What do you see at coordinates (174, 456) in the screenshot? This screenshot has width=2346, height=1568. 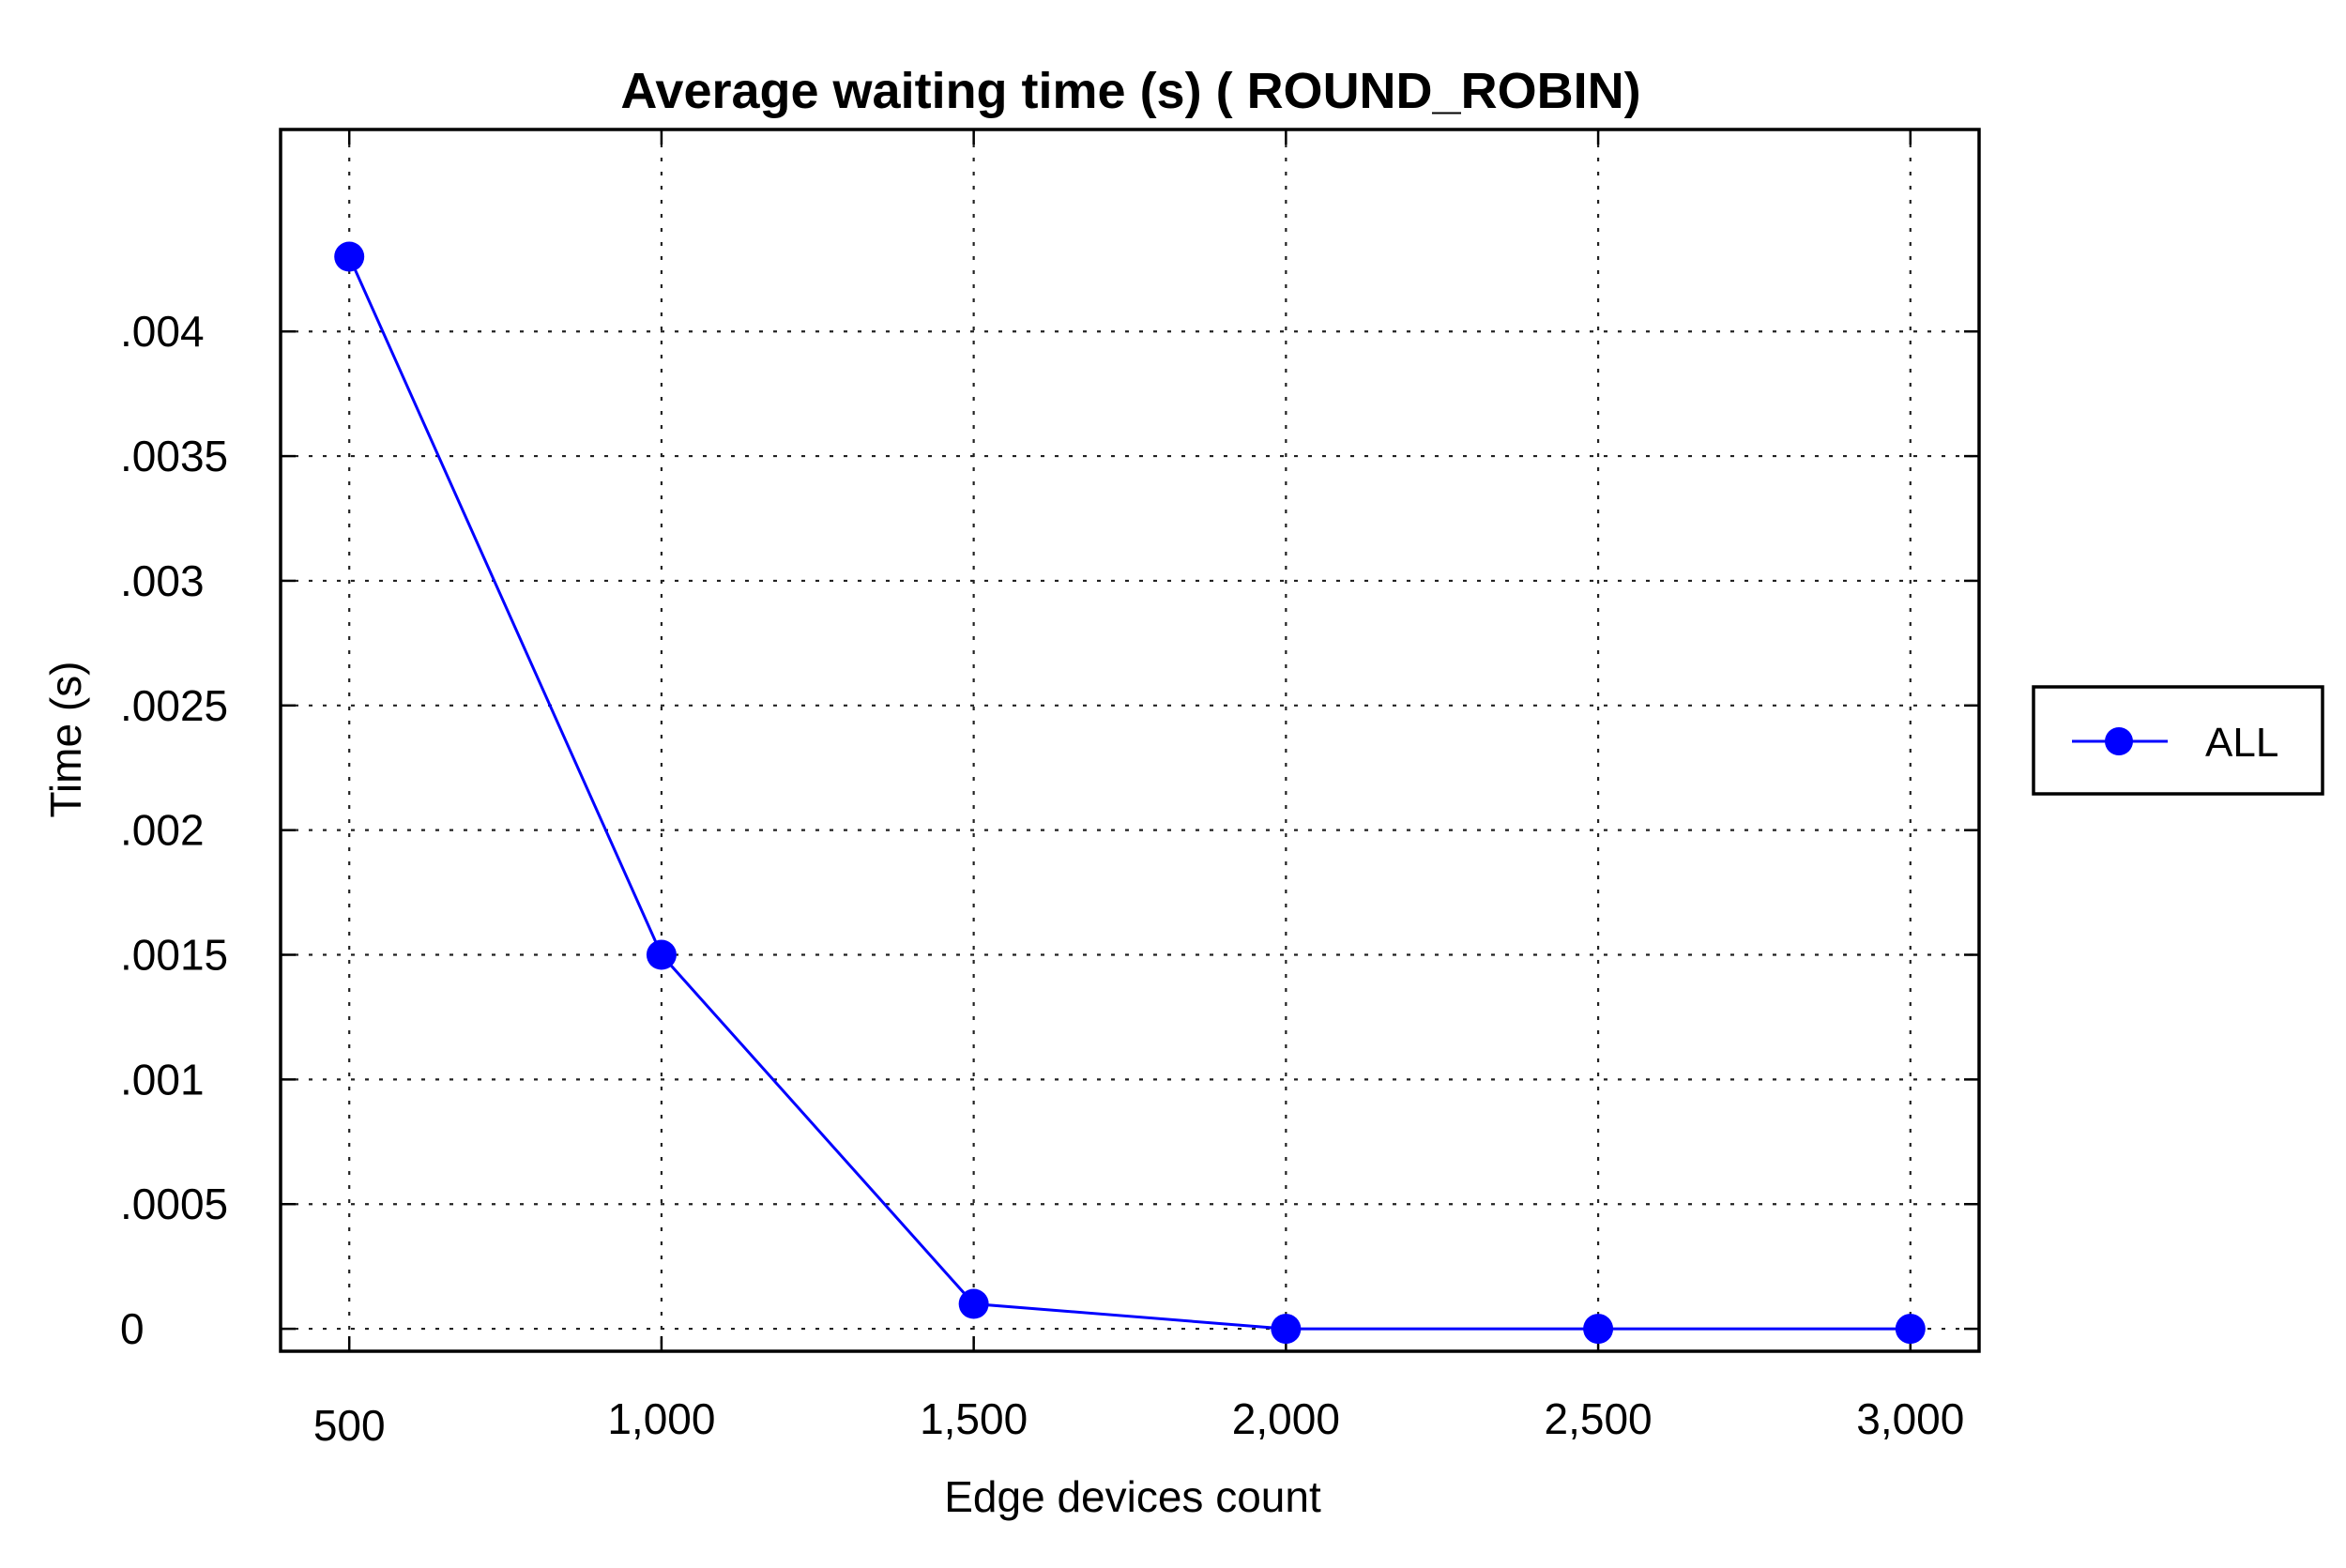 I see `y-tick-label: .0035` at bounding box center [174, 456].